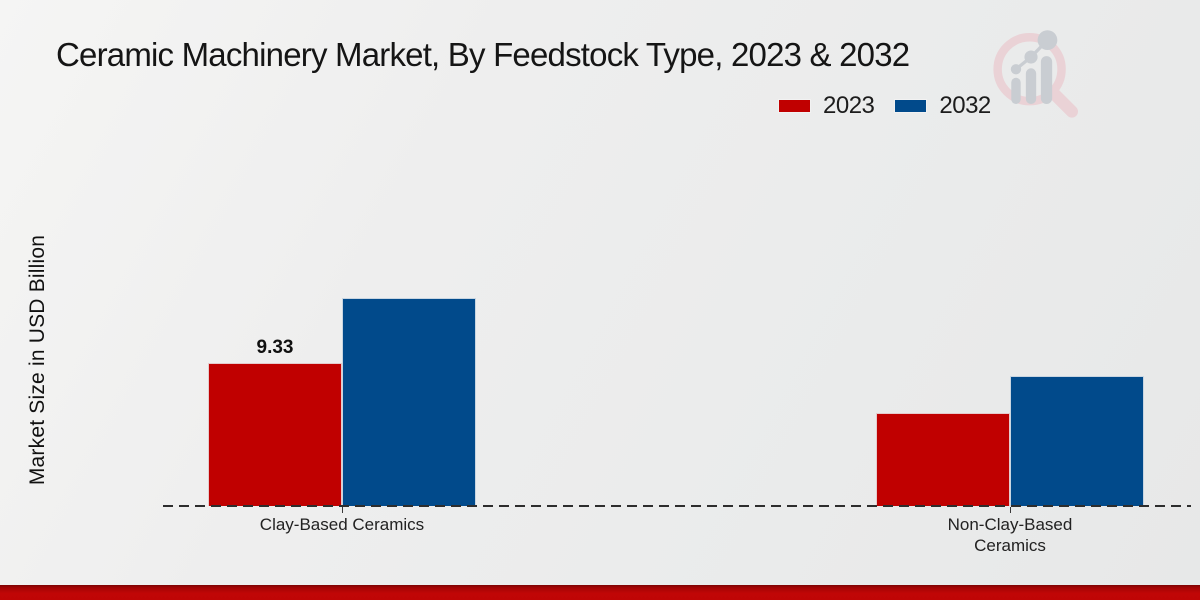 The image size is (1200, 600). Describe the element at coordinates (794, 106) in the screenshot. I see `legend-swatch-2023` at that location.